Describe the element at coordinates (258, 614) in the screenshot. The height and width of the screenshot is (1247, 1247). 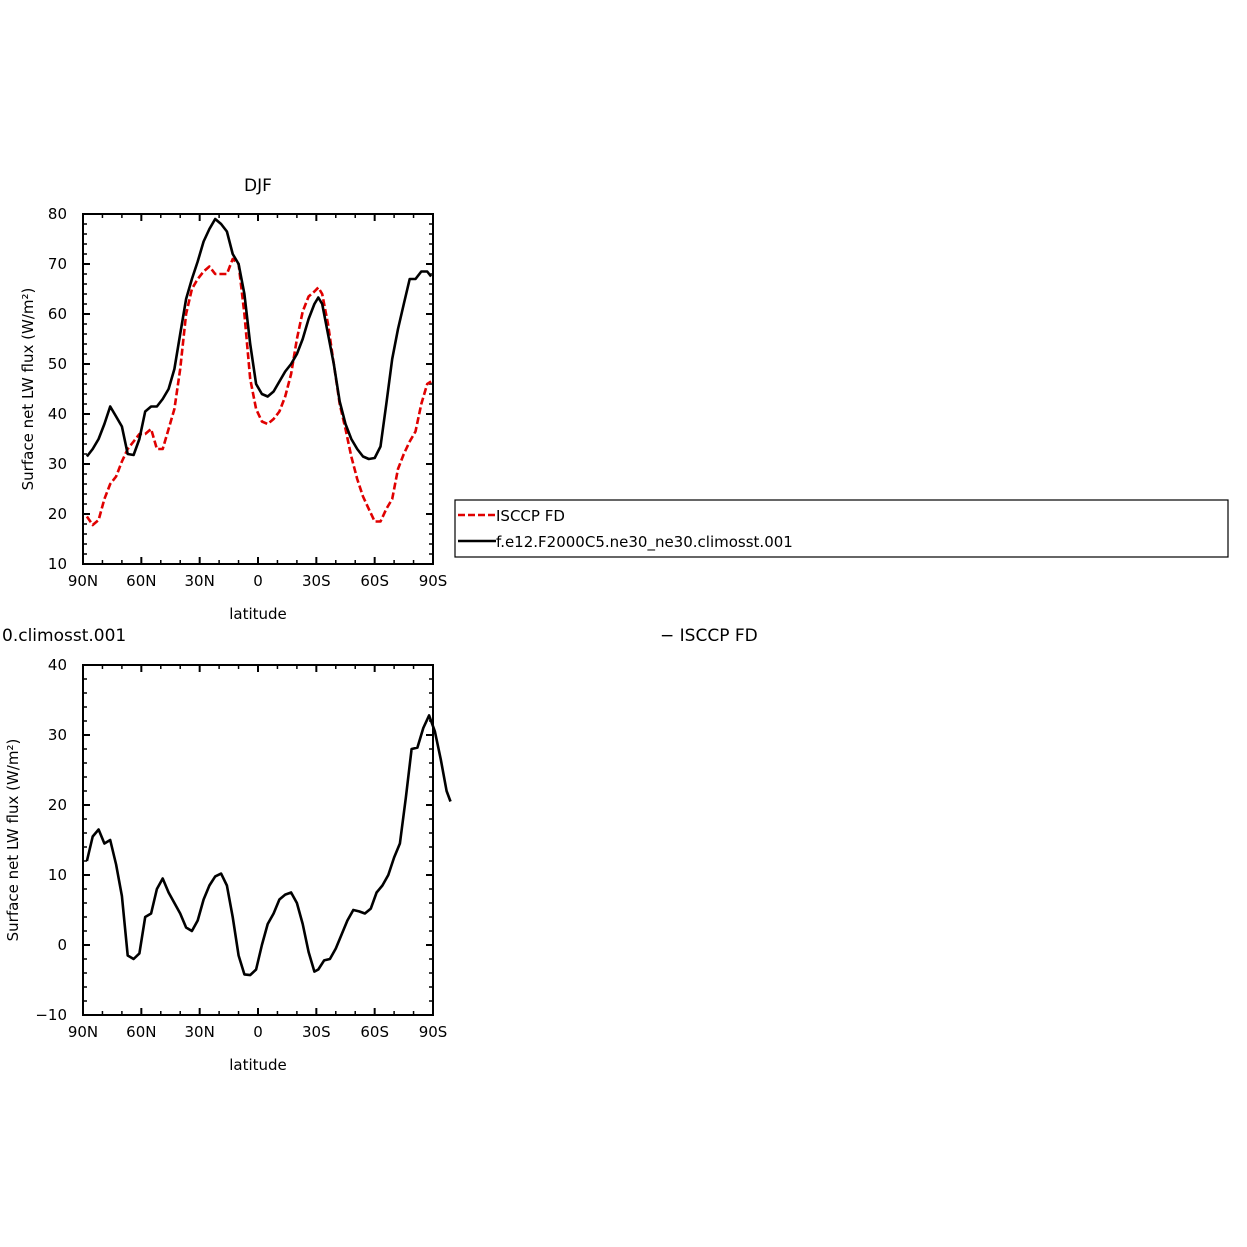
I see `x-axis-label-top: latitude` at that location.